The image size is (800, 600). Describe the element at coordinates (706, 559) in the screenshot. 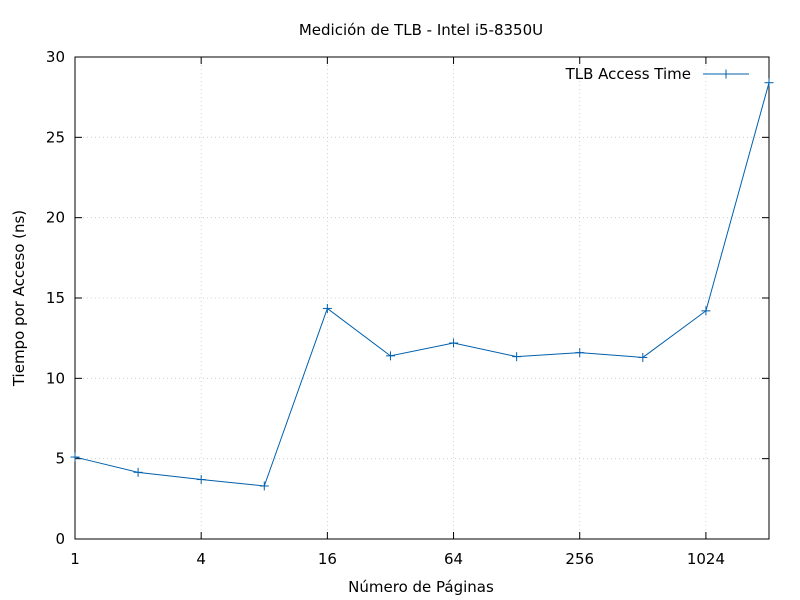

I see `x-tick-label: 1024` at that location.